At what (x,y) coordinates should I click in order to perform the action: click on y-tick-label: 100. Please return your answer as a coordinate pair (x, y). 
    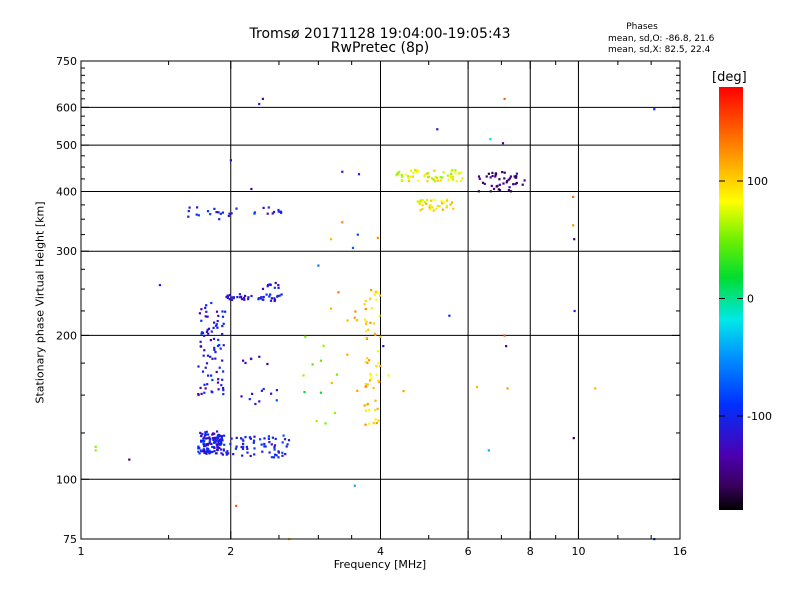
    Looking at the image, I should click on (66, 479).